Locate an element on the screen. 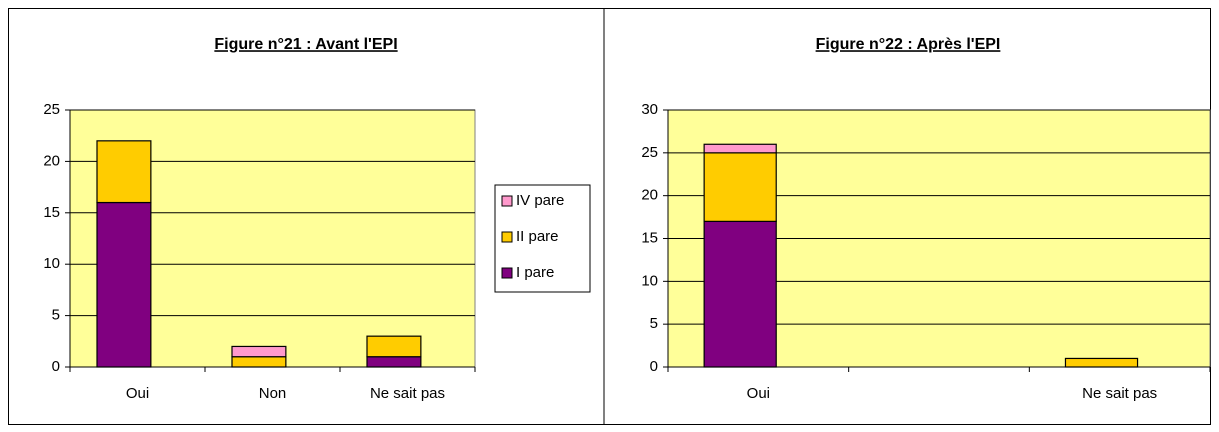  chart-title: Figure n°21 : Avant l'EPI is located at coordinates (305, 44).